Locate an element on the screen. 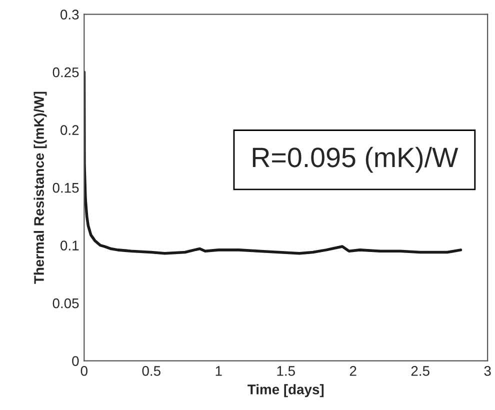  x-tick-label: 2.5 is located at coordinates (420, 371).